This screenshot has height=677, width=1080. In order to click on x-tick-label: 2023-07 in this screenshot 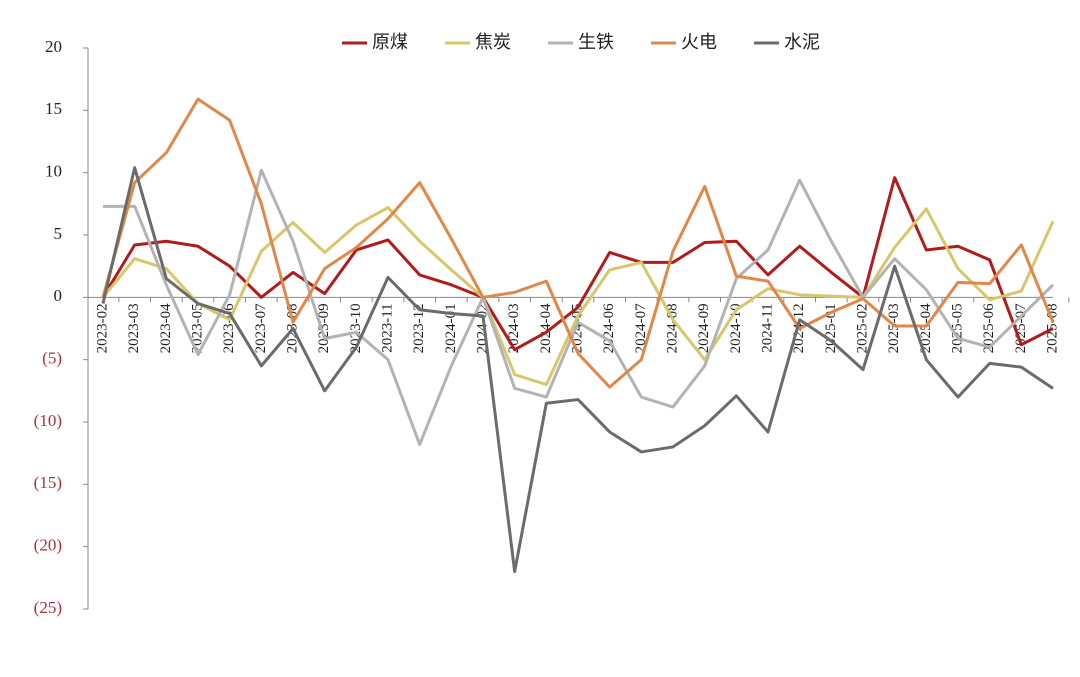, I will do `click(261, 328)`.